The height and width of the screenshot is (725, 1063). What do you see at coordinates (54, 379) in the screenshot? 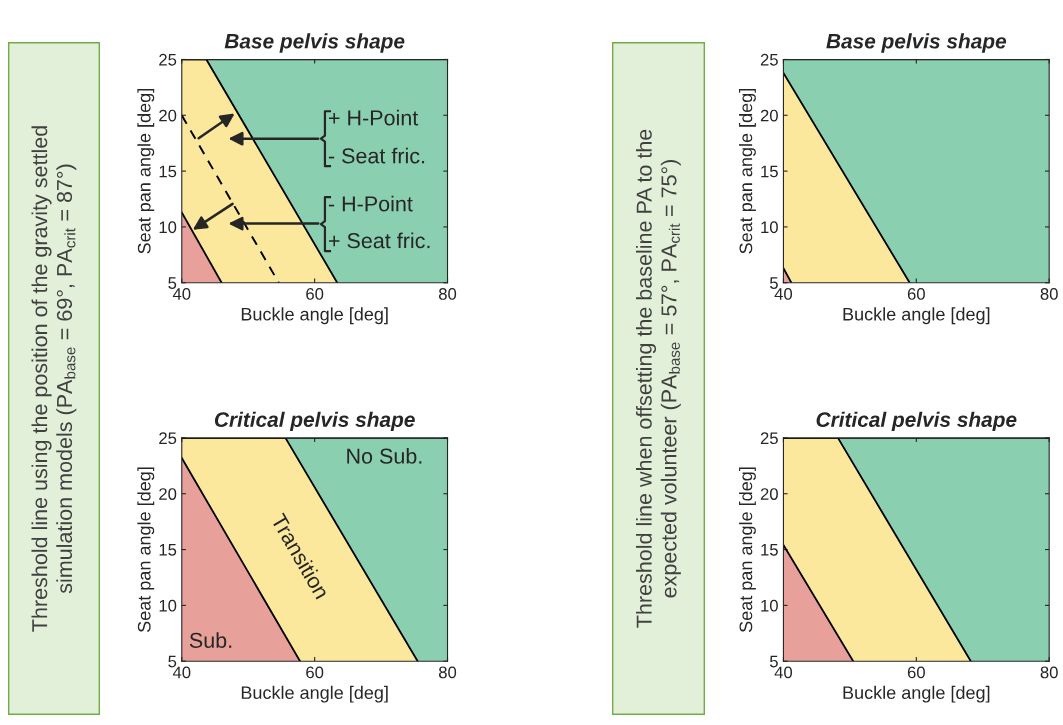
I see `text: Threshold line using the position of the gravity settled simulation models (PA$_{base}$ = 69°, PA$_{crit}$ = 87°)` at bounding box center [54, 379].